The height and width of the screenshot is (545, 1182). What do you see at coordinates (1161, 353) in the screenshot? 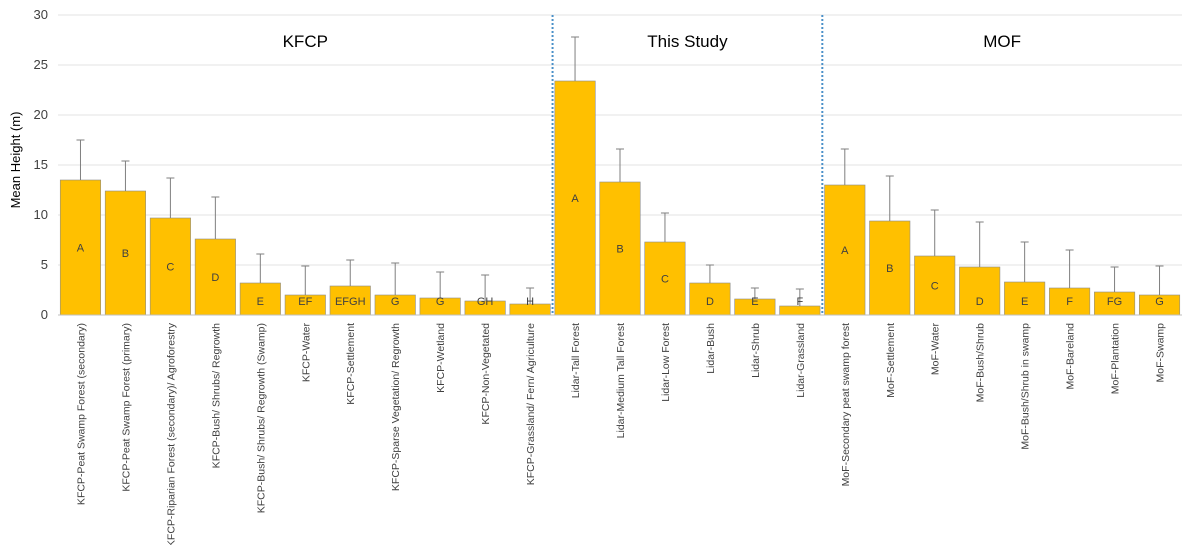
I see `category-label: MoF-Swamp` at bounding box center [1161, 353].